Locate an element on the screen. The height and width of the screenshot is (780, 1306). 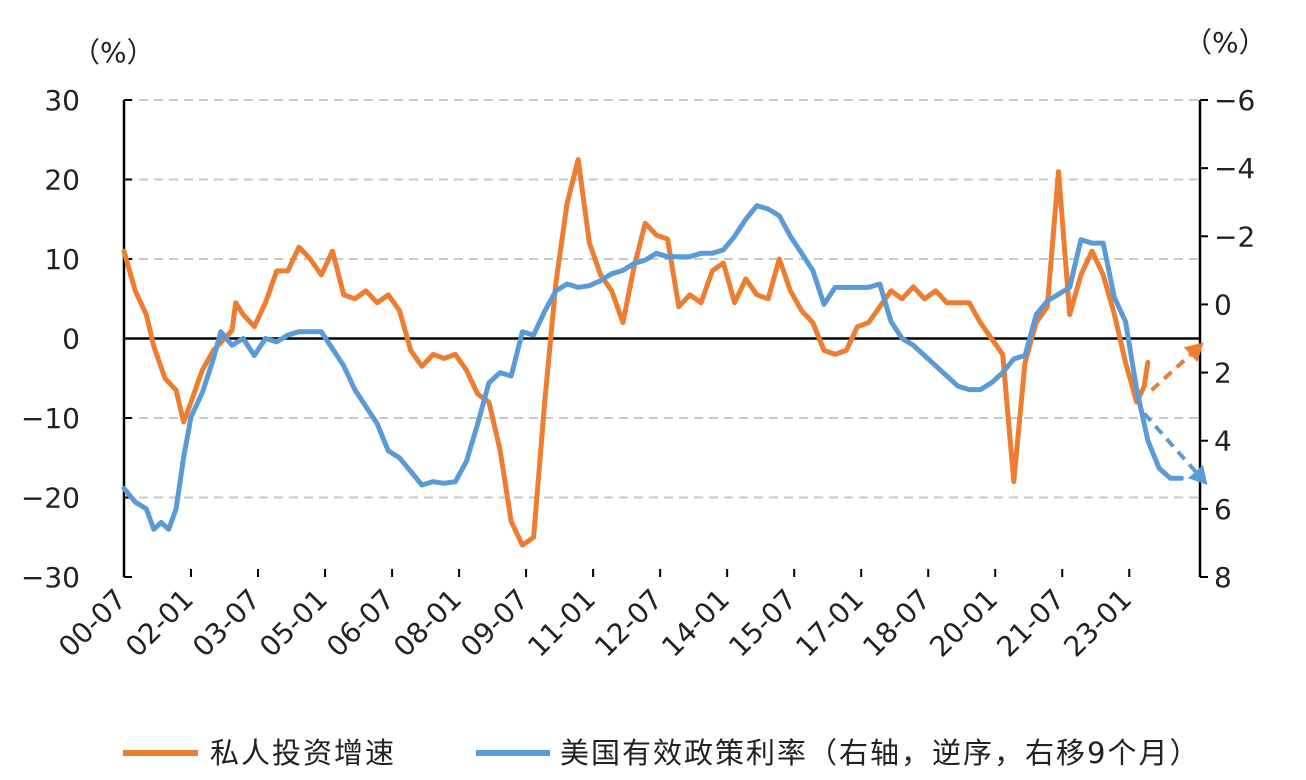
left-tick-label: −30 is located at coordinates (50, 577).